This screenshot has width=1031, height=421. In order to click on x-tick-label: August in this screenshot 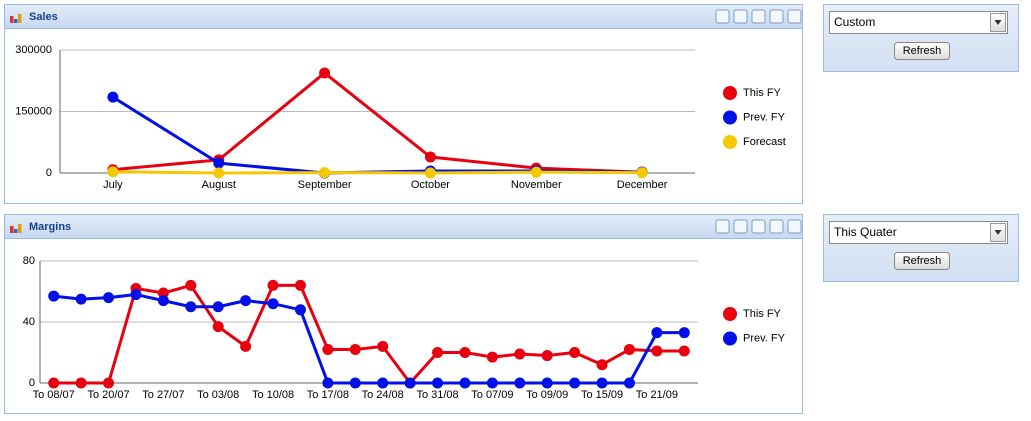, I will do `click(219, 185)`.